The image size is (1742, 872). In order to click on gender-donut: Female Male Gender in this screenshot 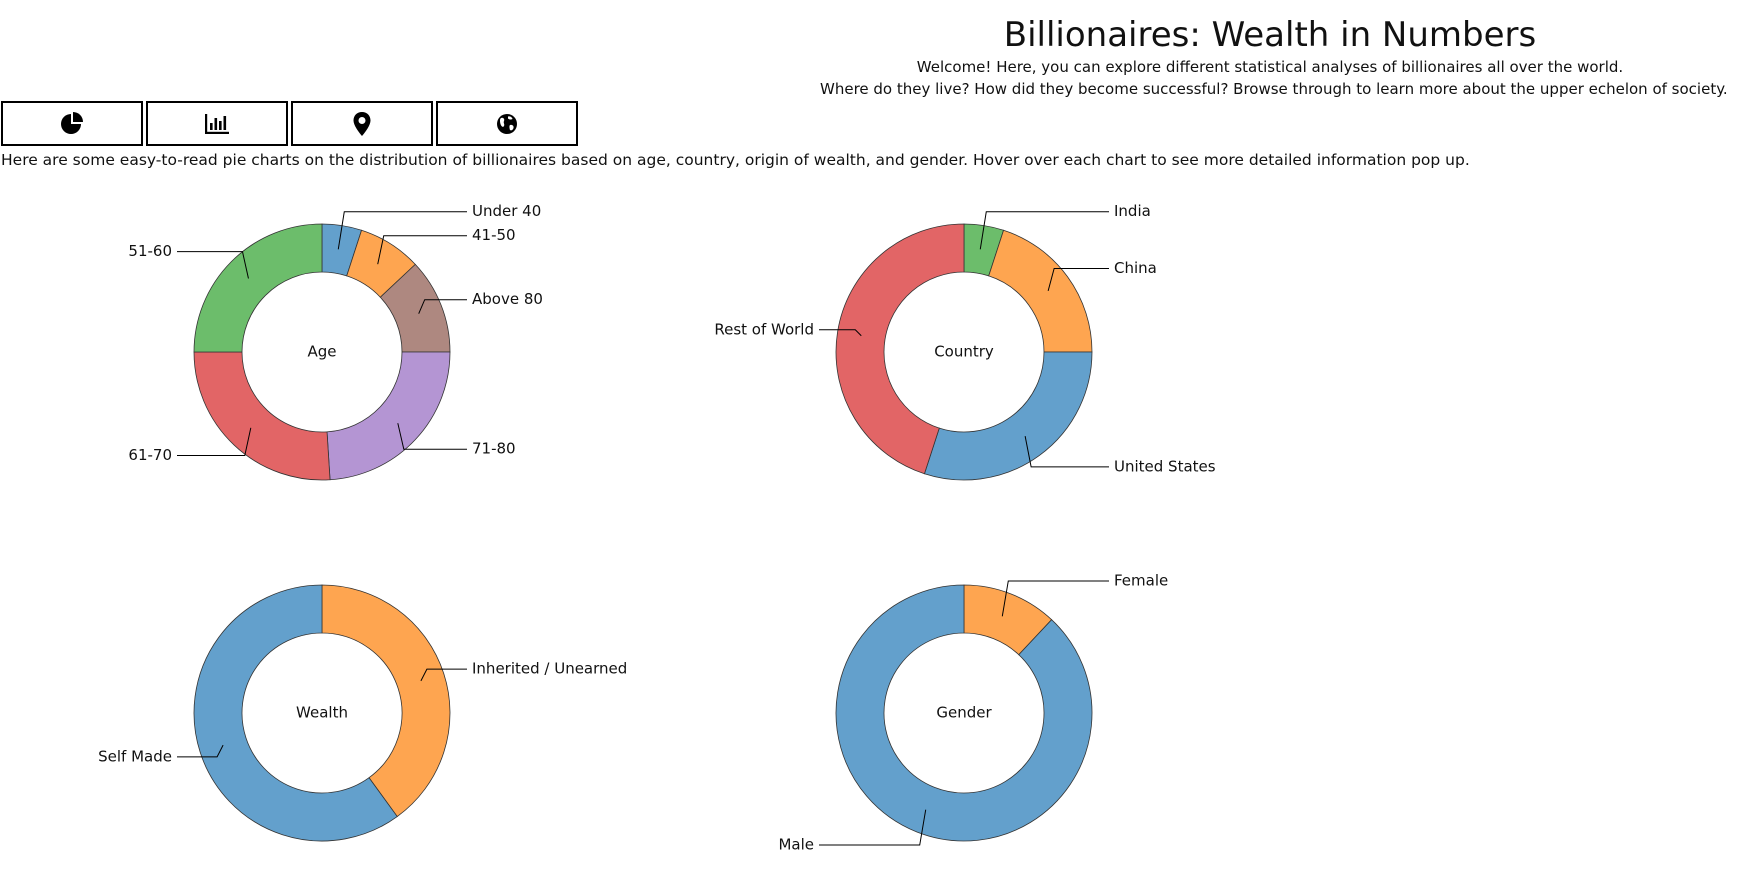, I will do `click(973, 712)`.